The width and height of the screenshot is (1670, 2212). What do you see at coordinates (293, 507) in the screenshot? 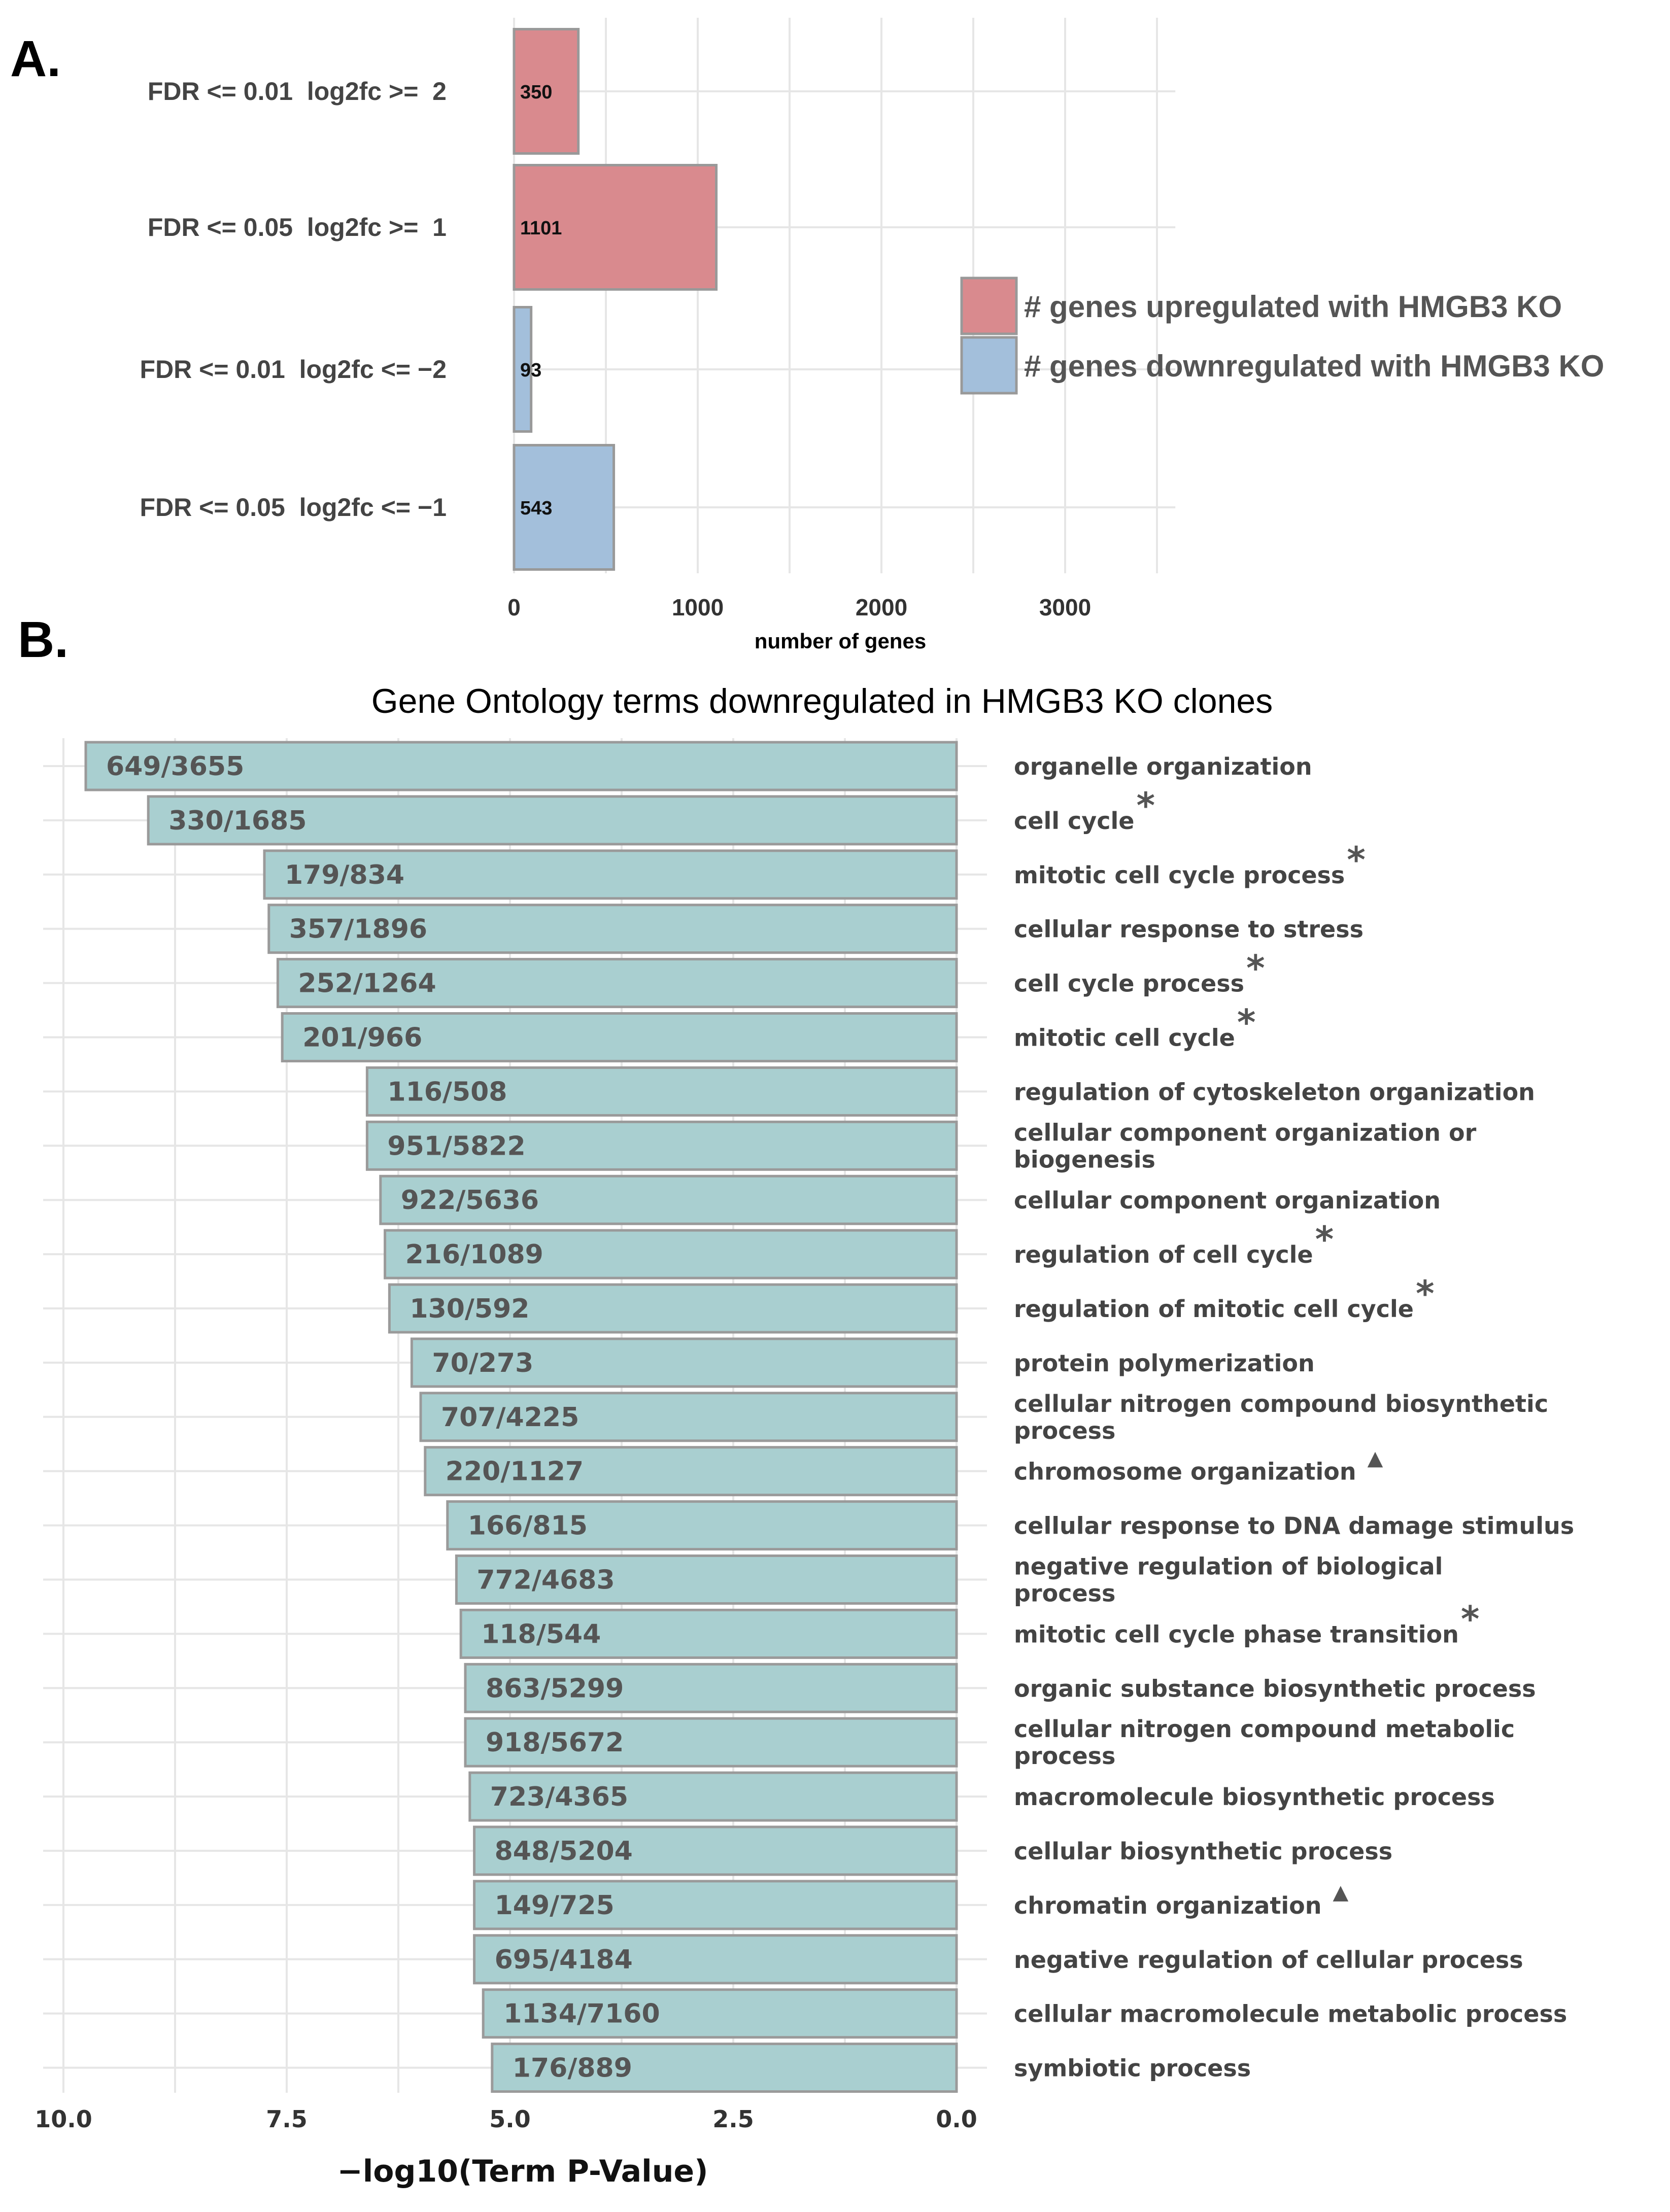
I see `panel-a-category-label: FDR <= 0.05 log2fc <= −1` at bounding box center [293, 507].